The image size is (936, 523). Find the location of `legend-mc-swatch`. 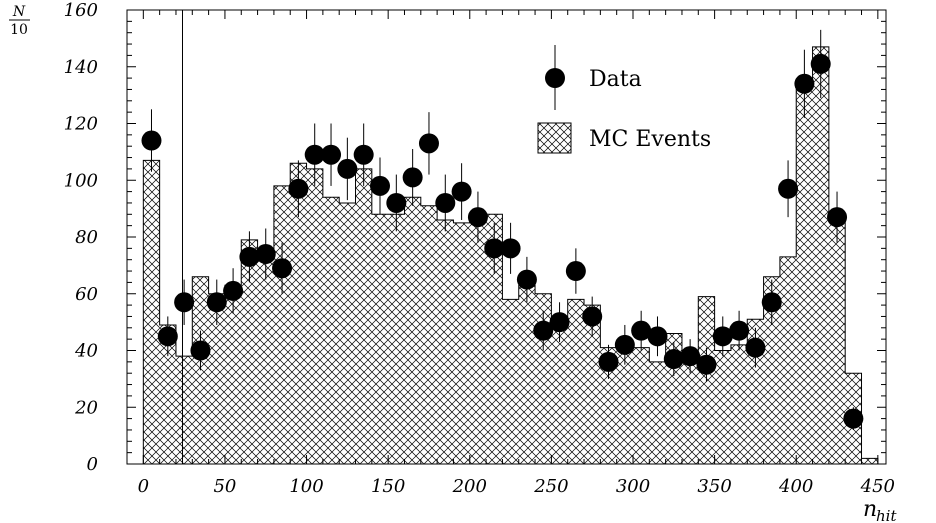

legend-mc-swatch is located at coordinates (554, 138).